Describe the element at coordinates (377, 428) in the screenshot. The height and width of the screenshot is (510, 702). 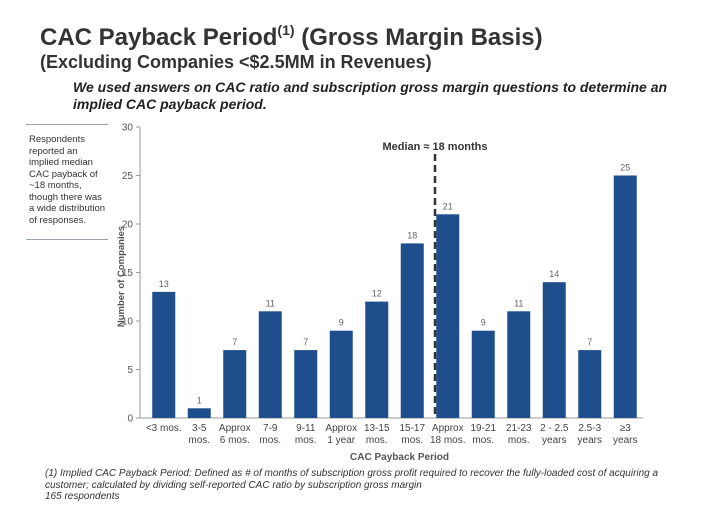
I see `x-tick-label: 13-15` at that location.